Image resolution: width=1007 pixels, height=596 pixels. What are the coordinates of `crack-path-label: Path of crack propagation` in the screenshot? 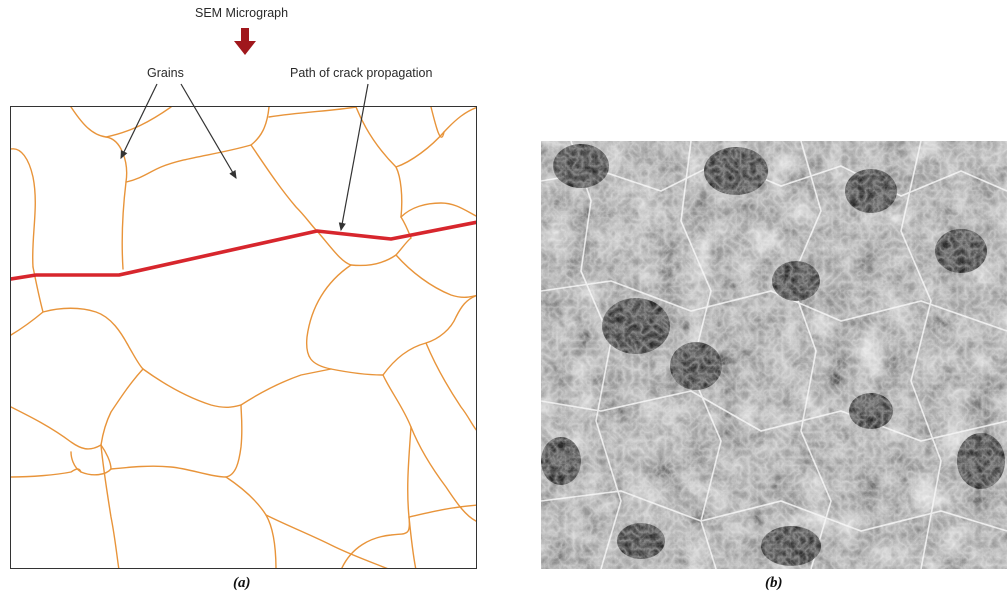 It's located at (361, 73).